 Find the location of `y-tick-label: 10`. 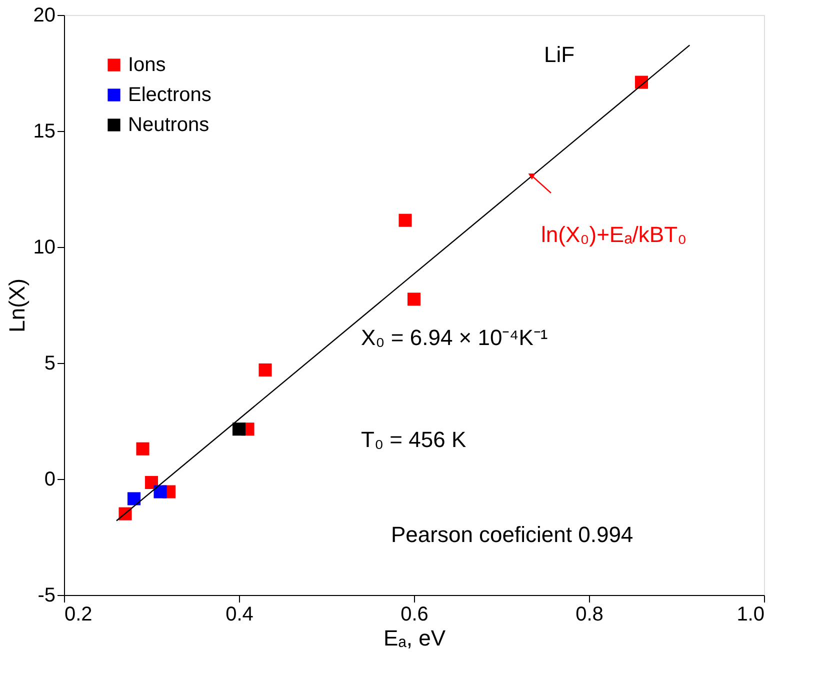

y-tick-label: 10 is located at coordinates (44, 247).